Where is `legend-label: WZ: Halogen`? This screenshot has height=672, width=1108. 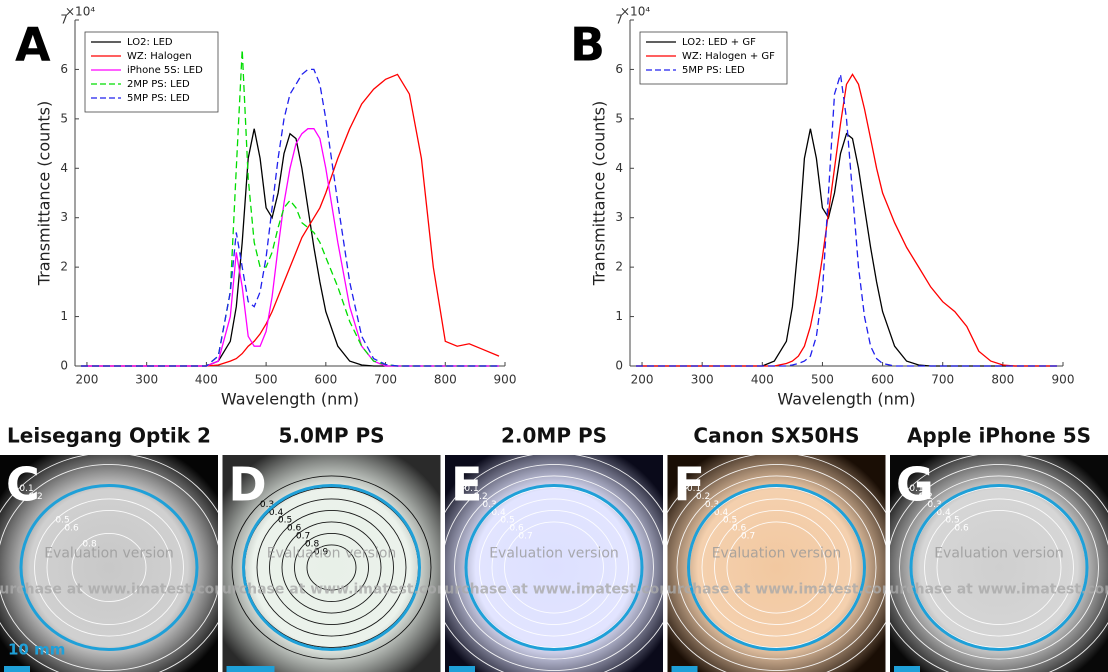 legend-label: WZ: Halogen is located at coordinates (159, 56).